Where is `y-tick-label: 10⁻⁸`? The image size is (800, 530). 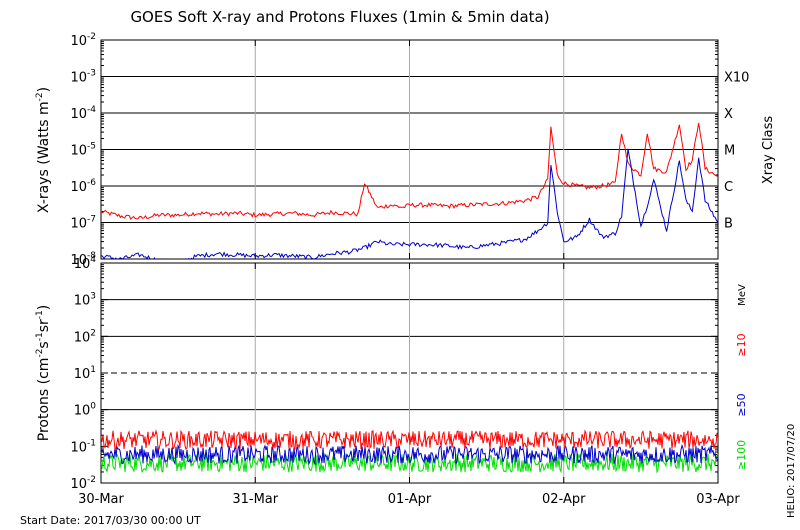 y-tick-label: 10⁻⁸ is located at coordinates (83, 259).